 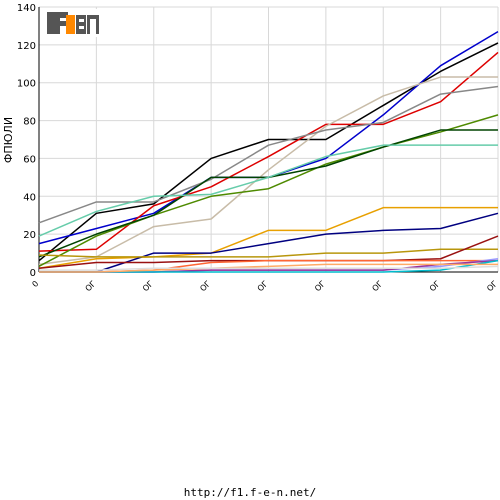 What do you see at coordinates (26, 84) in the screenshot?
I see `y-tick-label: 100` at bounding box center [26, 84].